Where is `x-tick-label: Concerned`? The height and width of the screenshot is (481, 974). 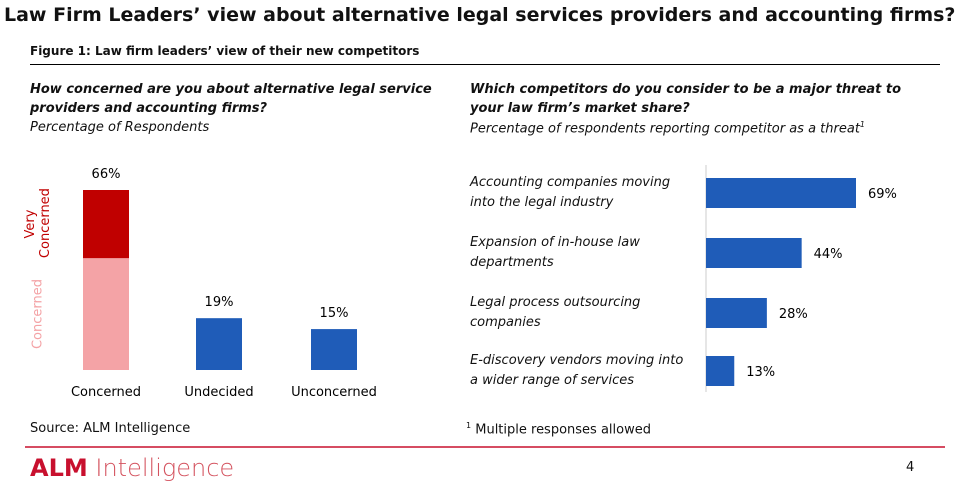 x-tick-label: Concerned is located at coordinates (106, 392).